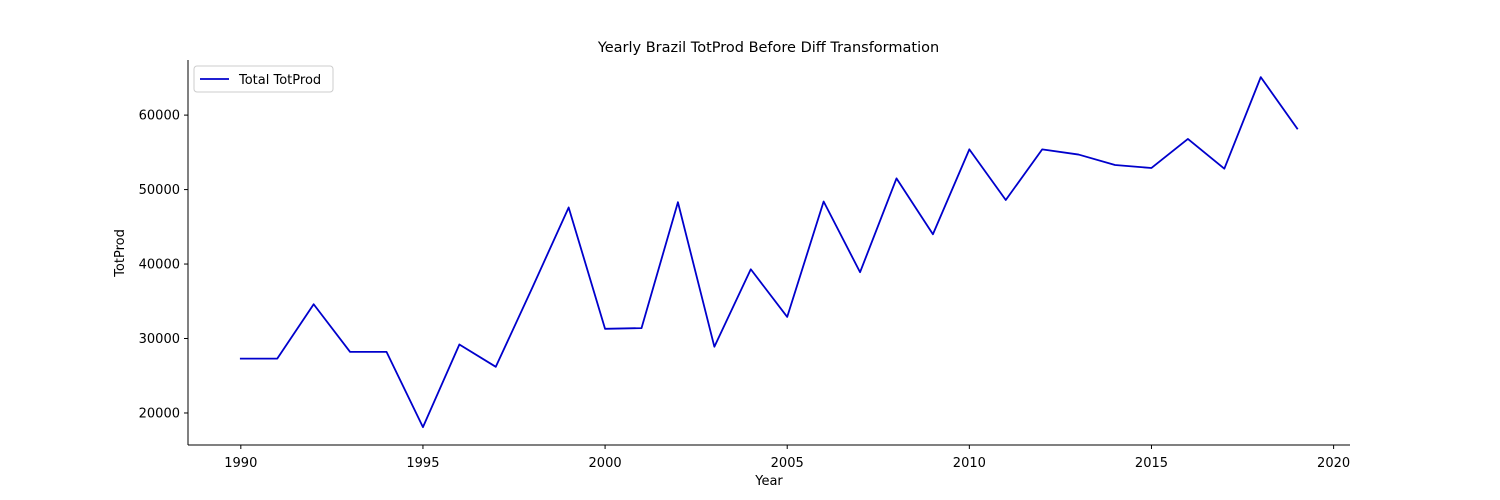 The image size is (1500, 500). I want to click on x-tick-label: 1990, so click(240, 463).